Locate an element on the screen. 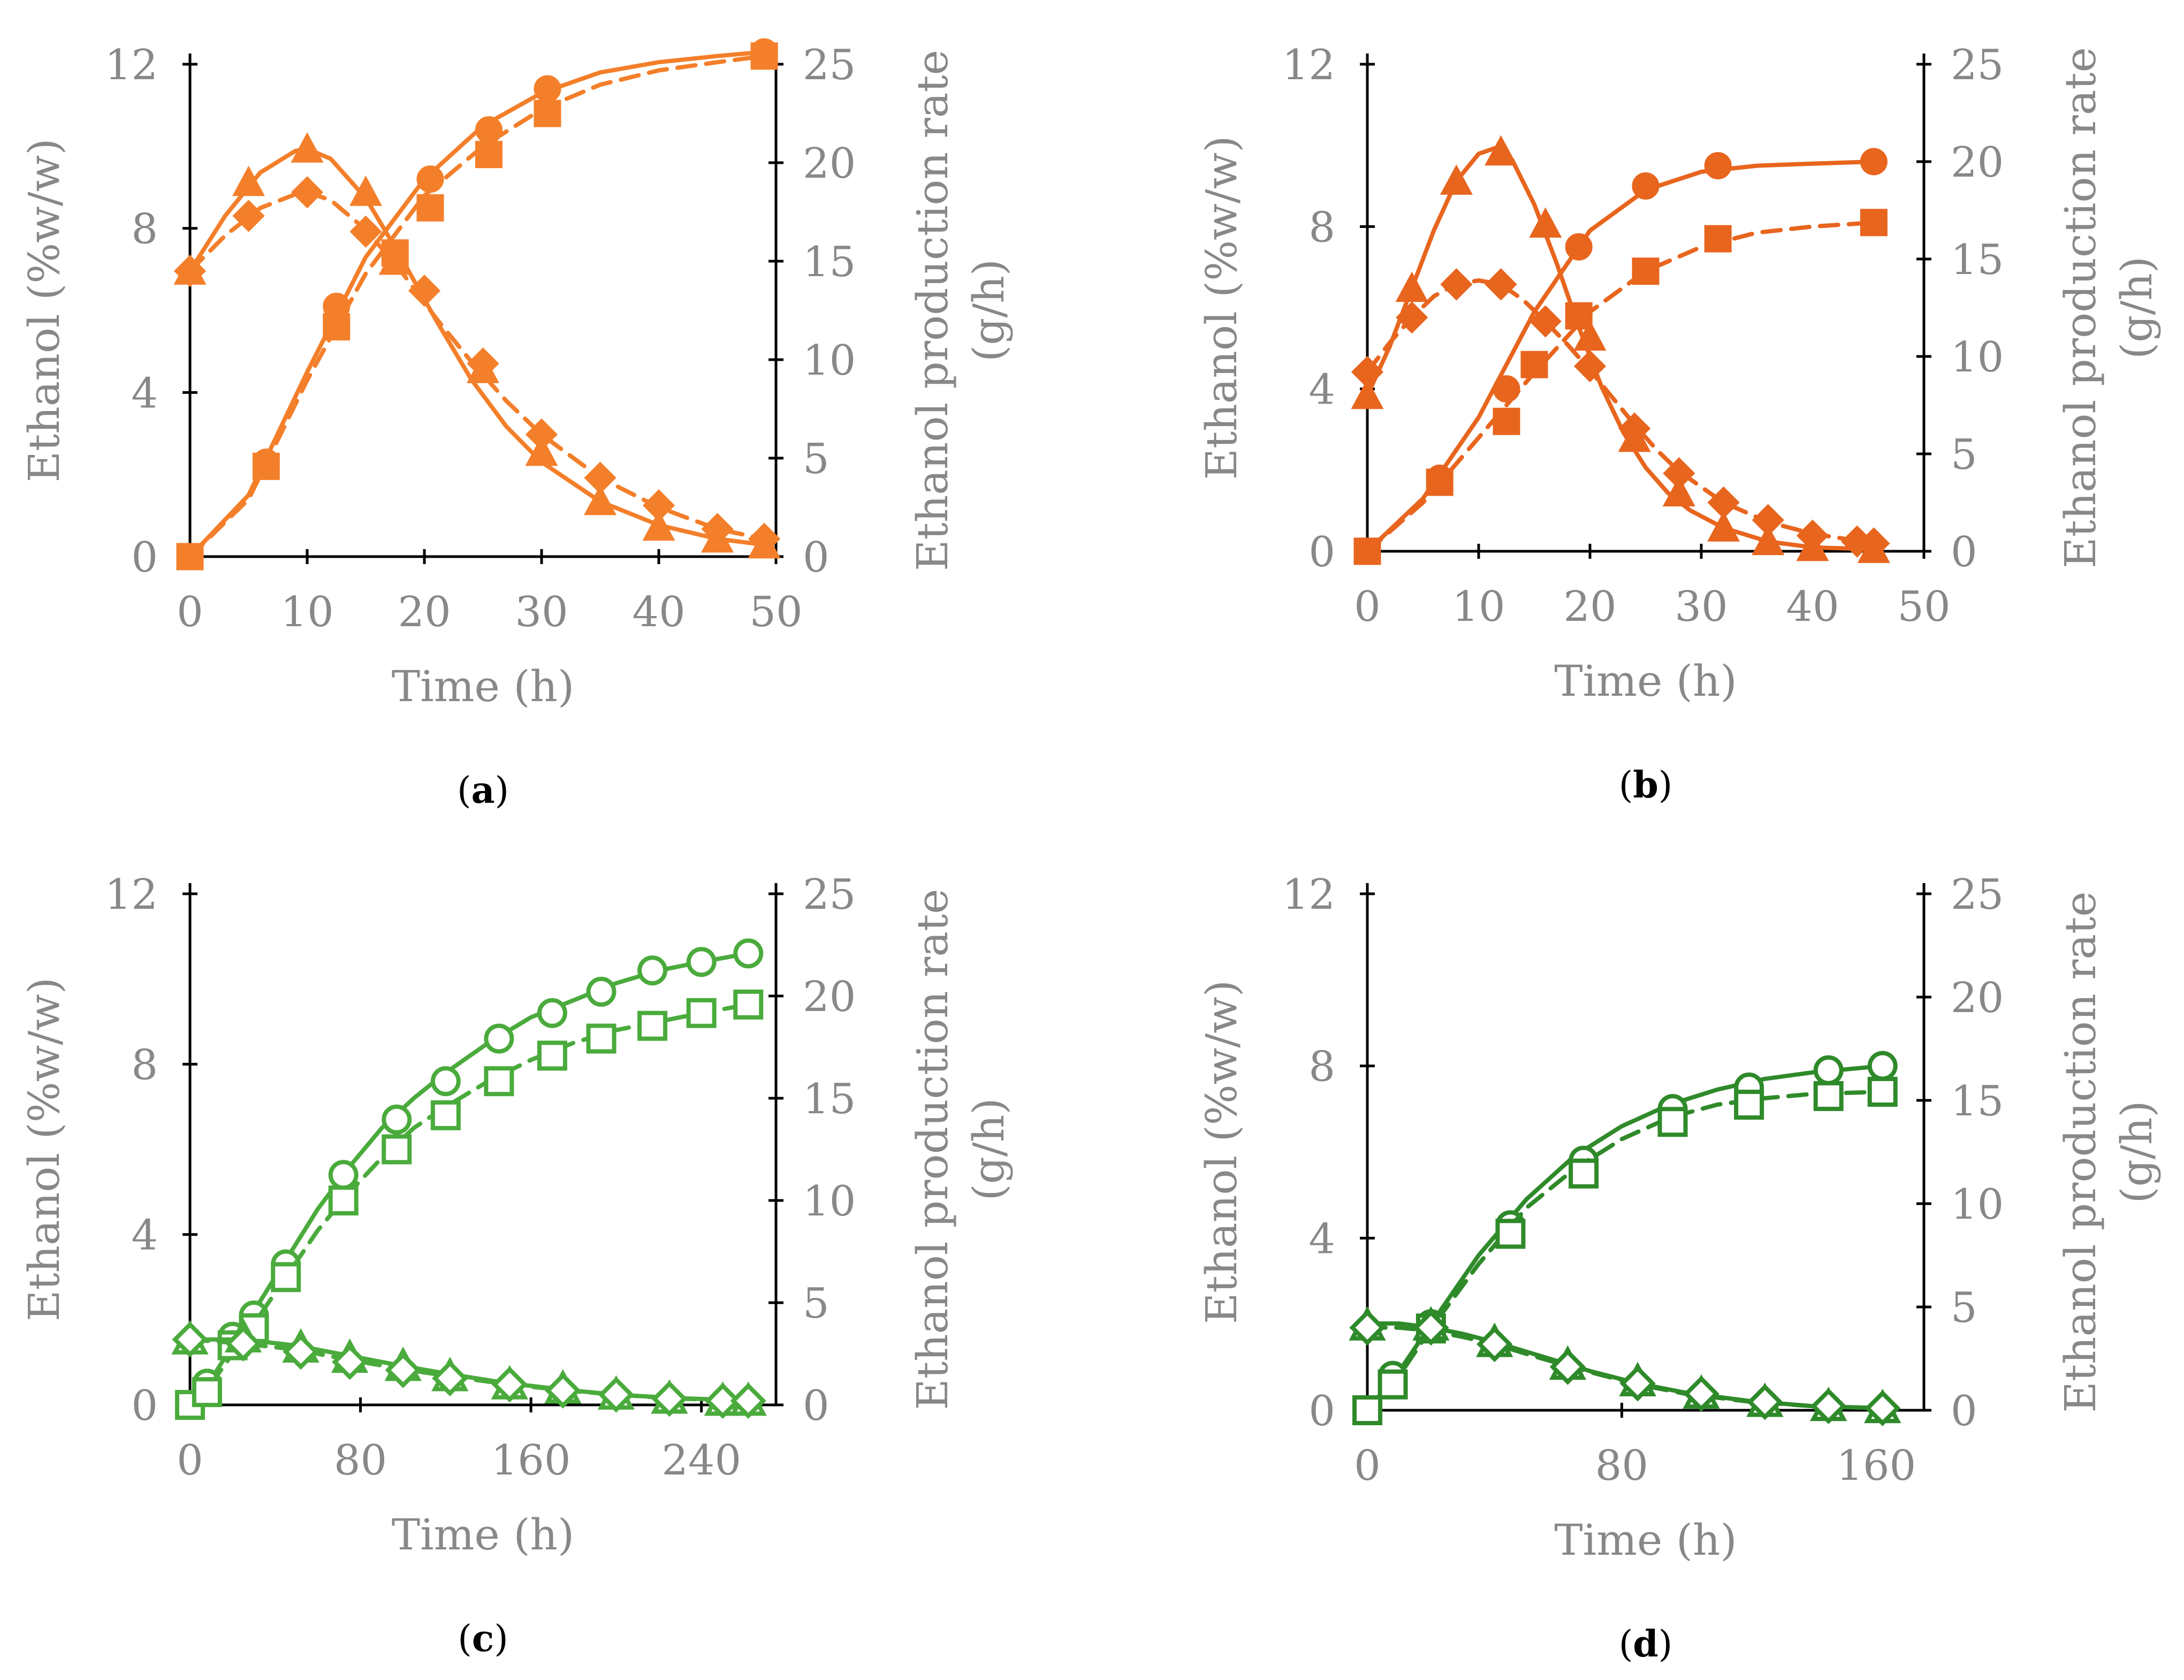 The width and height of the screenshot is (2184, 1680). caption-letter: d is located at coordinates (1646, 1645).